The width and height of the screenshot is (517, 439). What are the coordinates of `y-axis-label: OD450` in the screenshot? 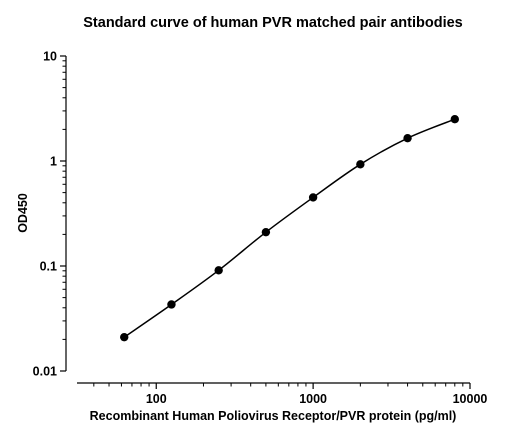 It's located at (23, 213).